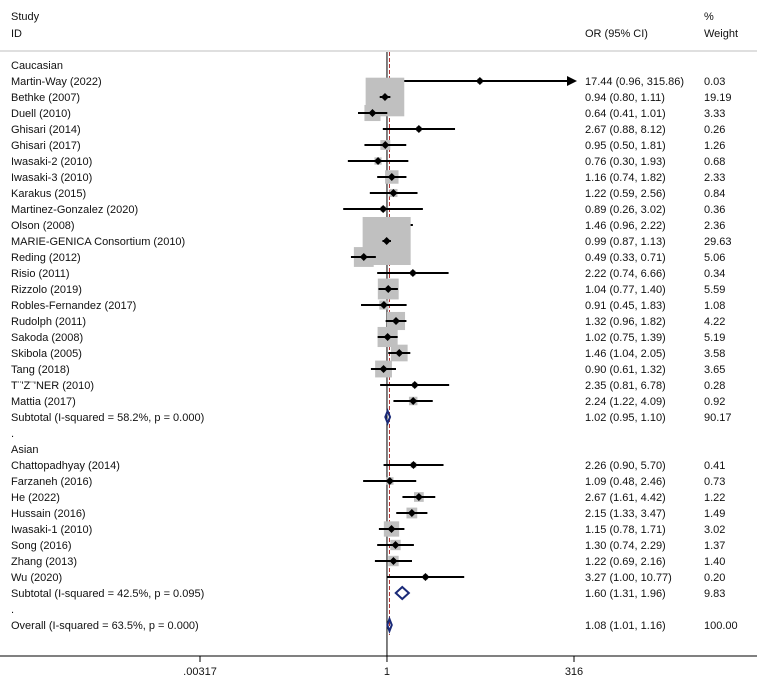  I want to click on subtotal-label: Subtotal (I-squared = 58.2%, p = 0.000), so click(107, 418).